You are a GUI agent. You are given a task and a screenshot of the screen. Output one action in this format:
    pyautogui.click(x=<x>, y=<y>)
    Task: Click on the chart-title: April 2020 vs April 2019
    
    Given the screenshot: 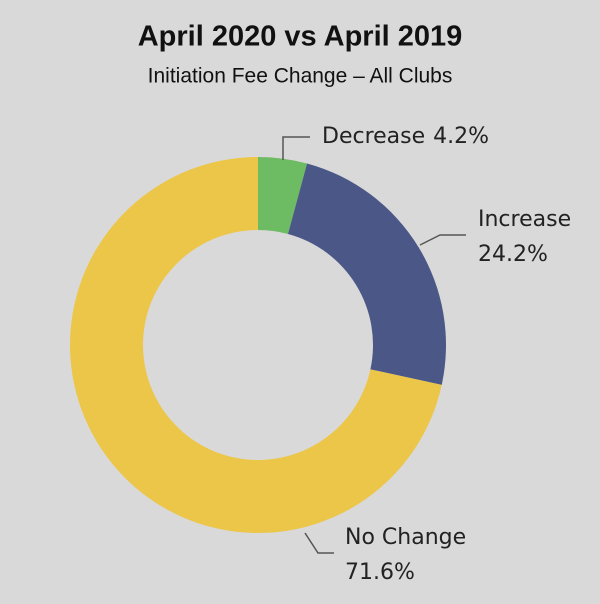 What is the action you would take?
    pyautogui.click(x=300, y=37)
    